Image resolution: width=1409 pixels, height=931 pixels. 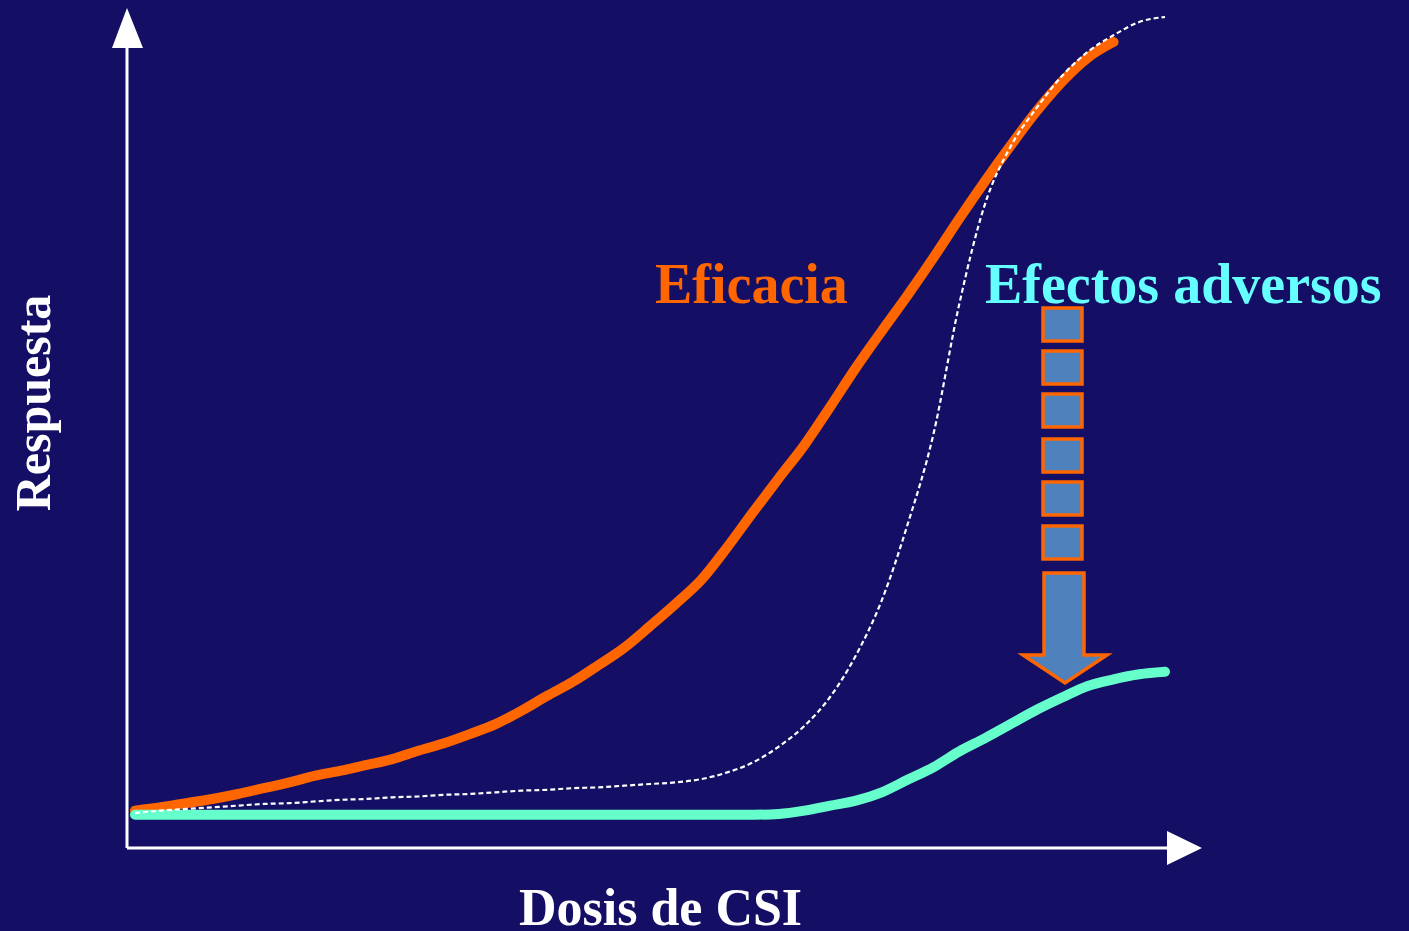 What do you see at coordinates (751, 284) in the screenshot?
I see `series-label: Eficacia` at bounding box center [751, 284].